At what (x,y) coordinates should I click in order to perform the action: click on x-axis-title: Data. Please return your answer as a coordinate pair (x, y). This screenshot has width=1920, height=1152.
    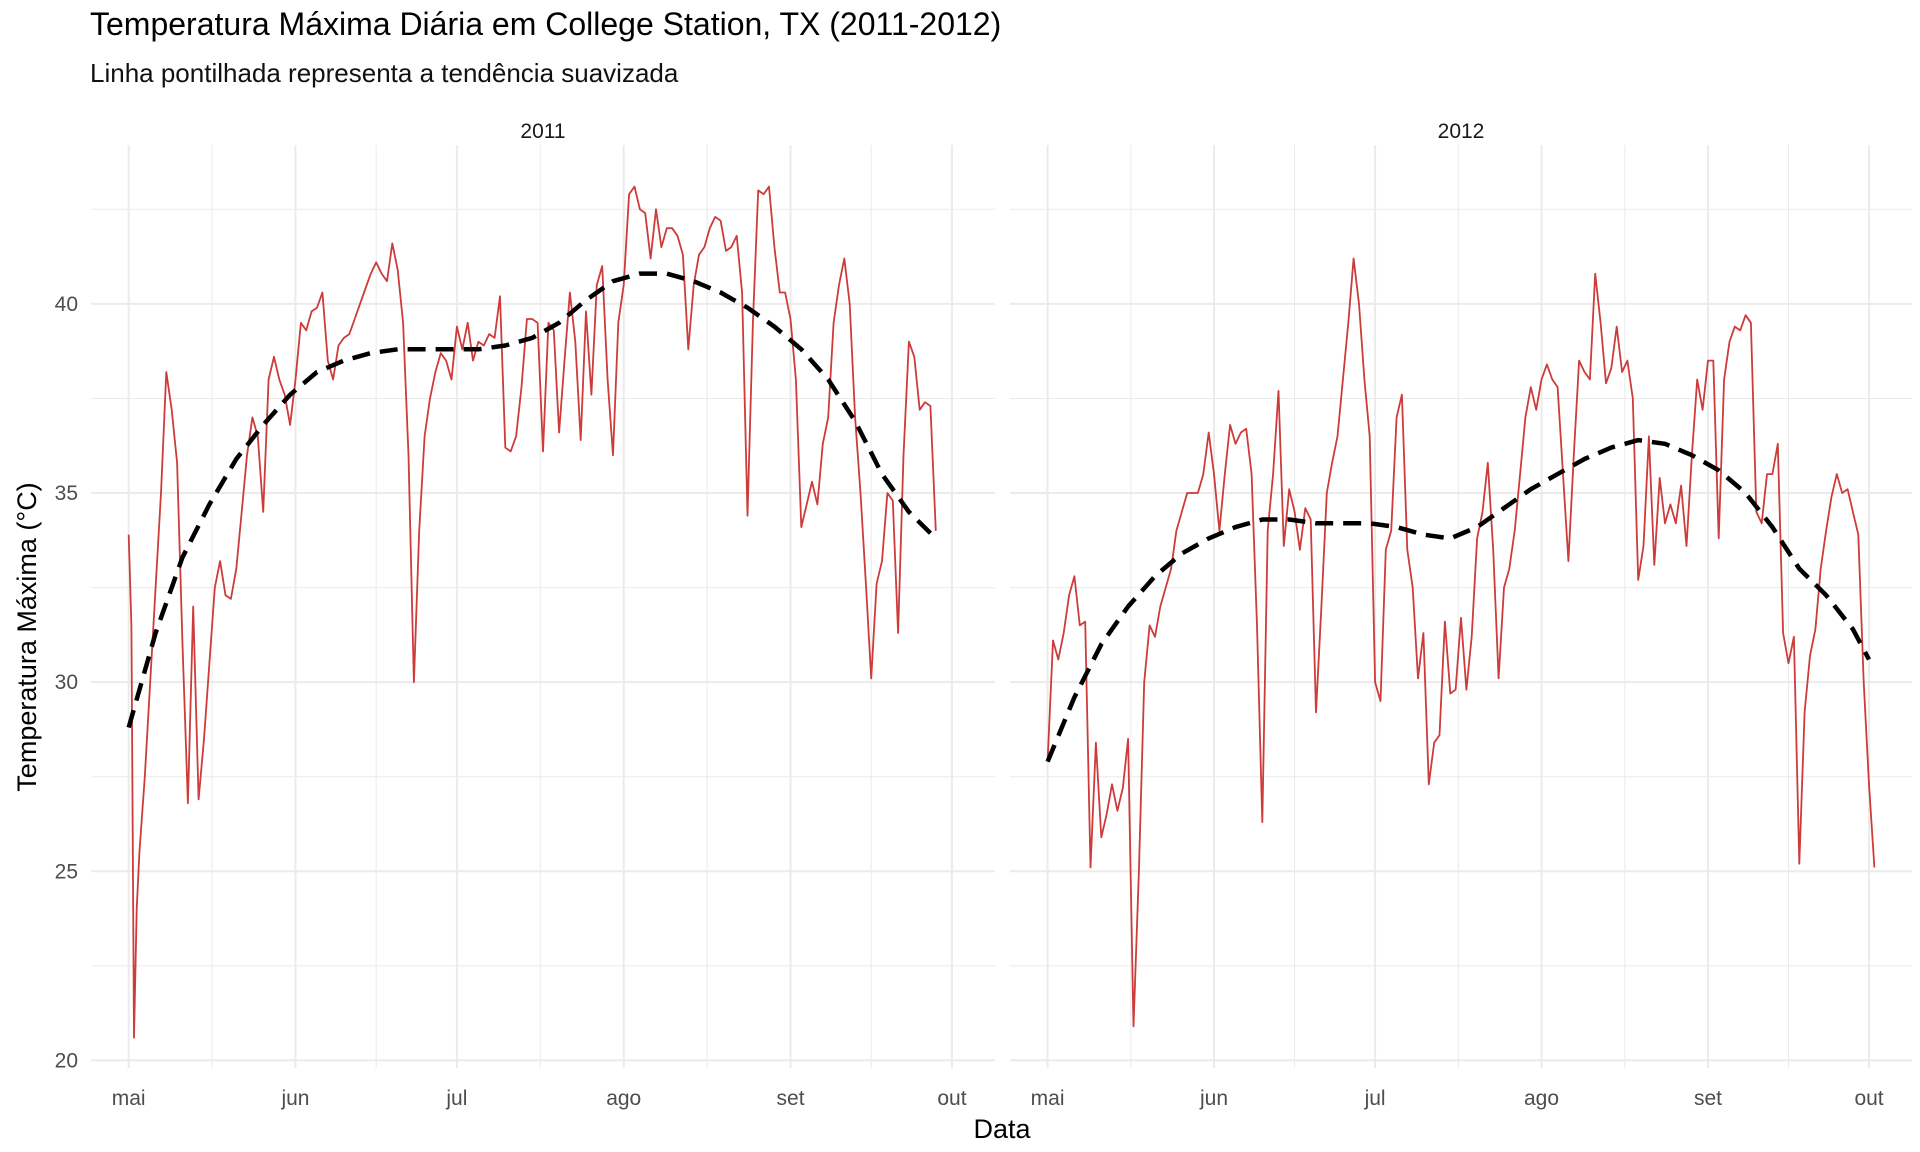
    Looking at the image, I should click on (1002, 1129).